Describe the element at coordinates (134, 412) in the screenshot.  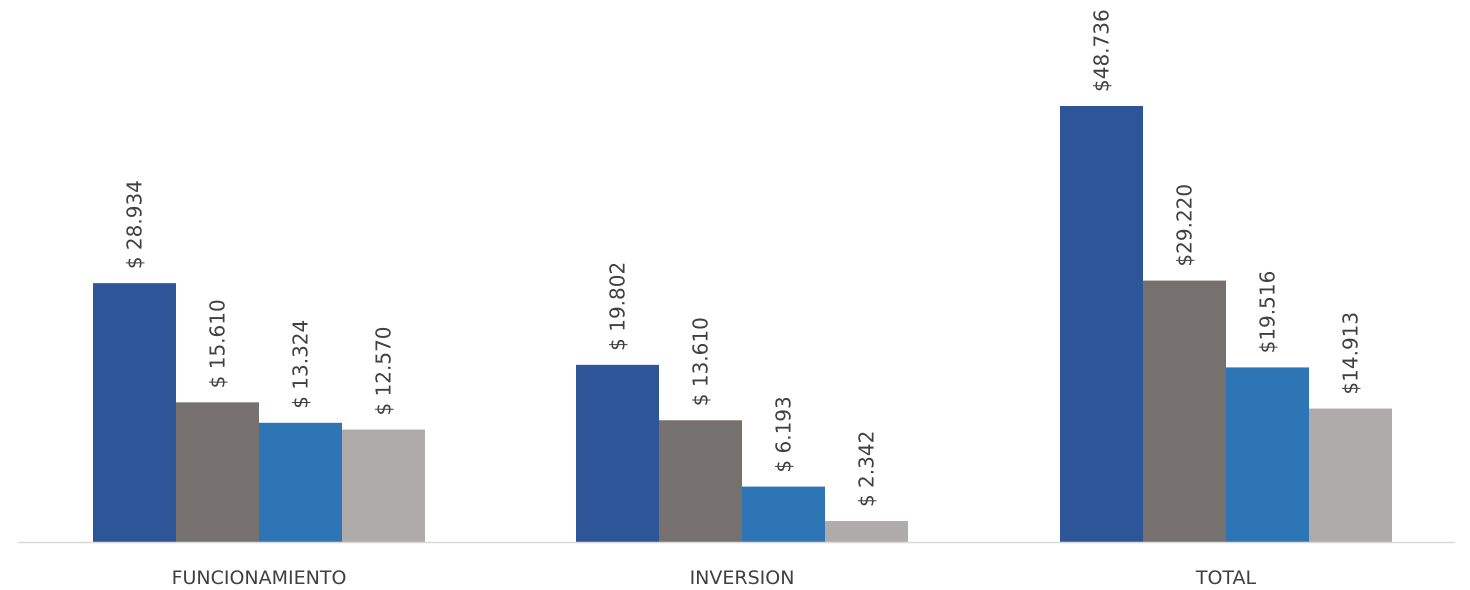
I see `bar-funcionamiento-s1` at that location.